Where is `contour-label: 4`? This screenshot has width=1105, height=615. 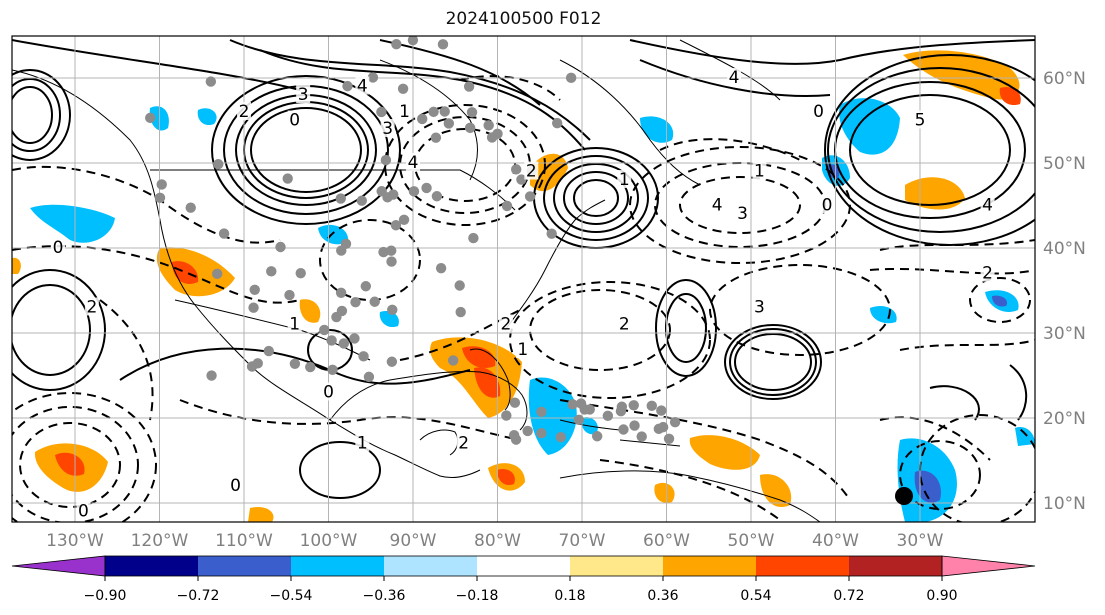 contour-label: 4 is located at coordinates (717, 206).